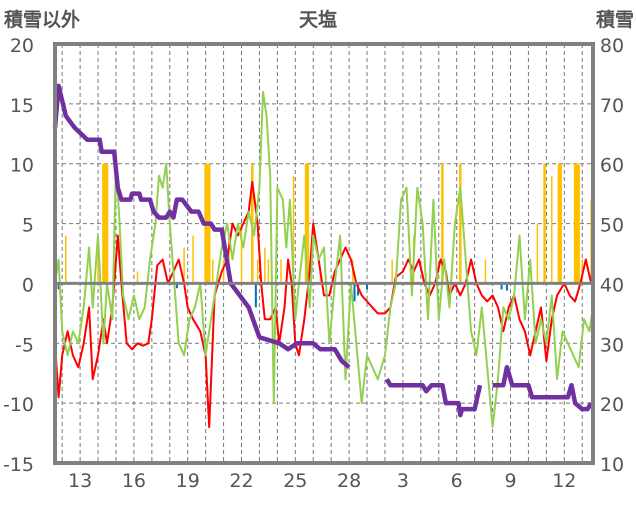 The height and width of the screenshot is (505, 636). I want to click on left-tick-label: 0, so click(28, 285).